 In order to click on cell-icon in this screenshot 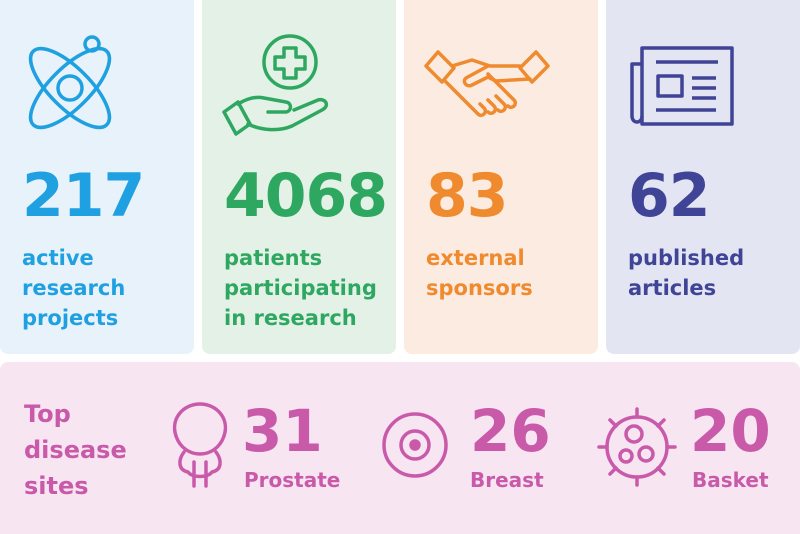, I will do `click(637, 447)`.